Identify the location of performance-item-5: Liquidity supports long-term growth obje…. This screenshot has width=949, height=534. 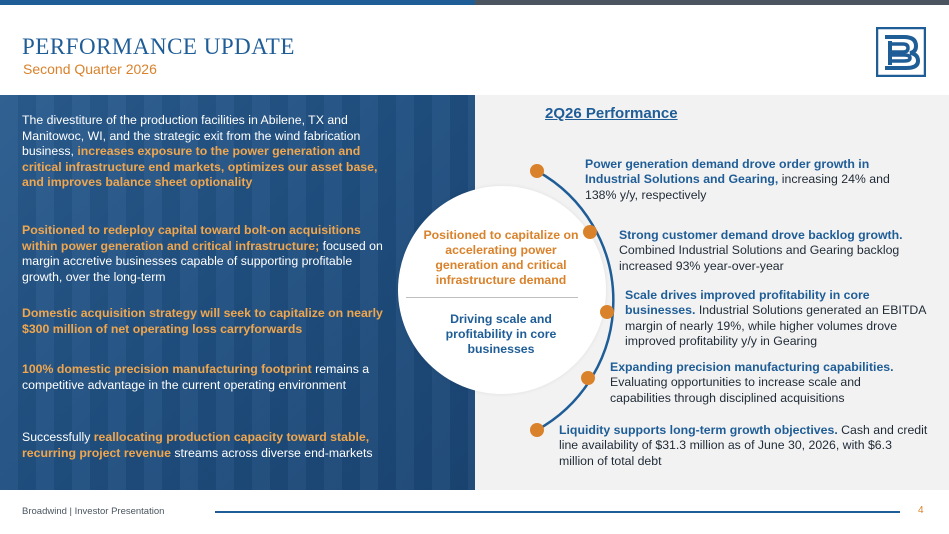
(743, 445).